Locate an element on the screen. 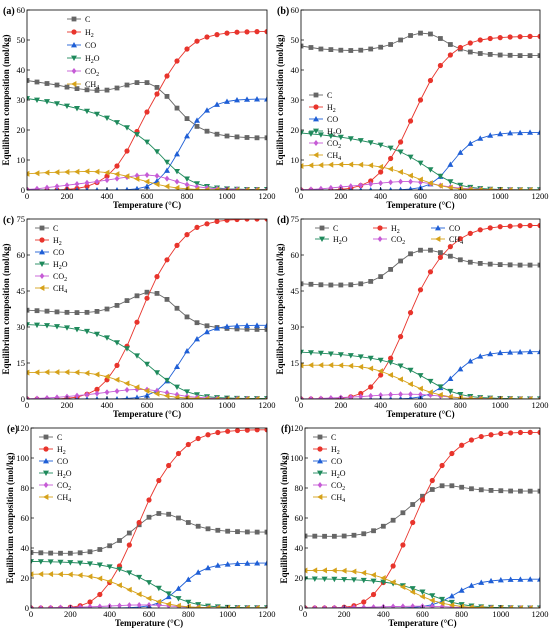 The height and width of the screenshot is (633, 550). legend-label-CH4: CH4 is located at coordinates (92, 85).